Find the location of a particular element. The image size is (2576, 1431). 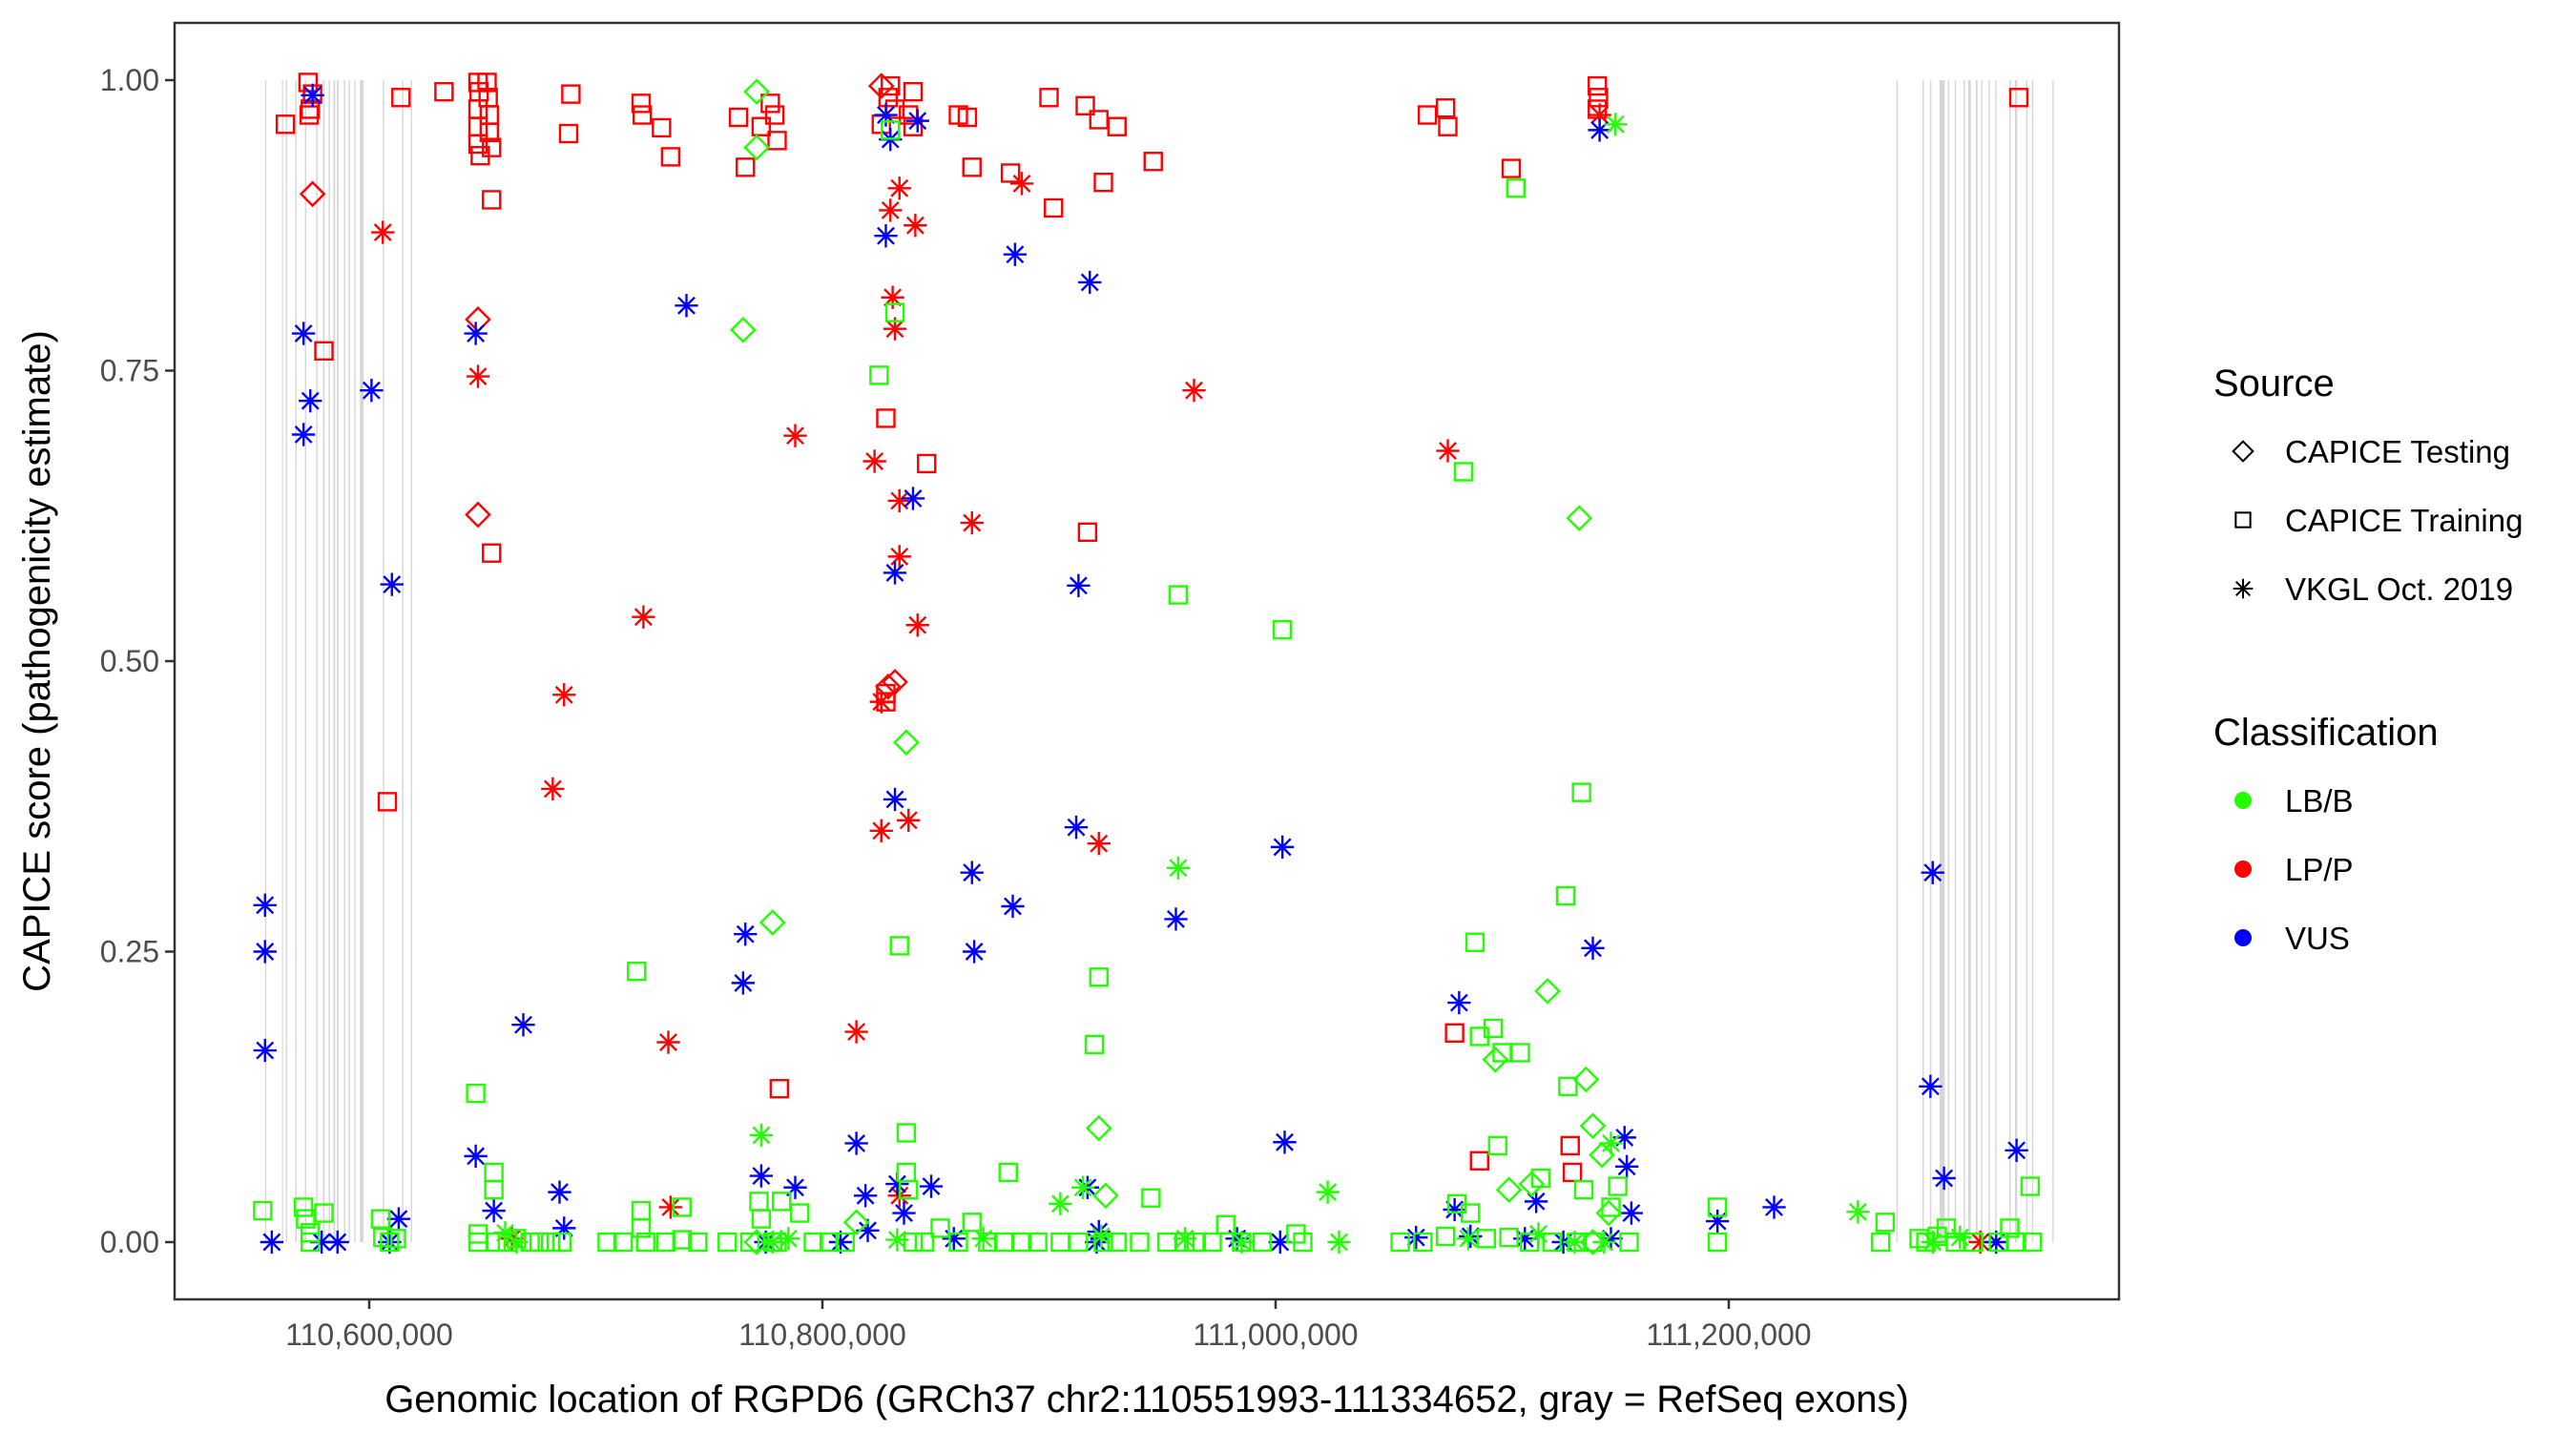

x-tick-label: 111,000,000 is located at coordinates (1275, 1334).